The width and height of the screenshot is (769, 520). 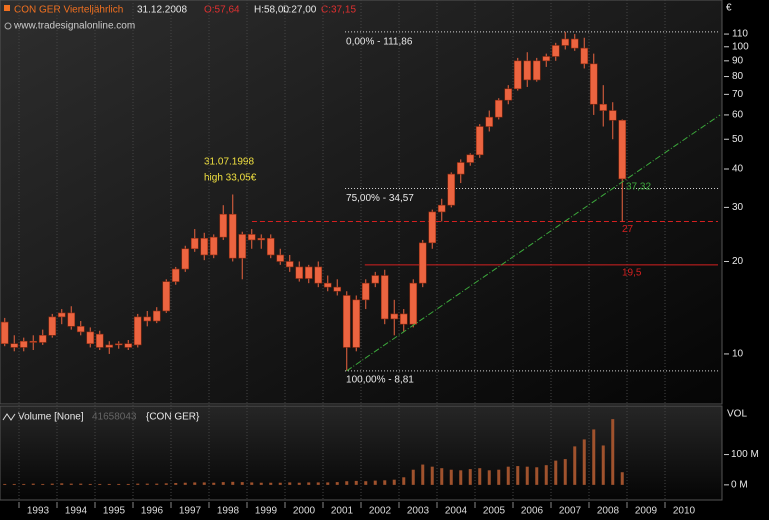 What do you see at coordinates (8, 26) in the screenshot?
I see `web-icon` at bounding box center [8, 26].